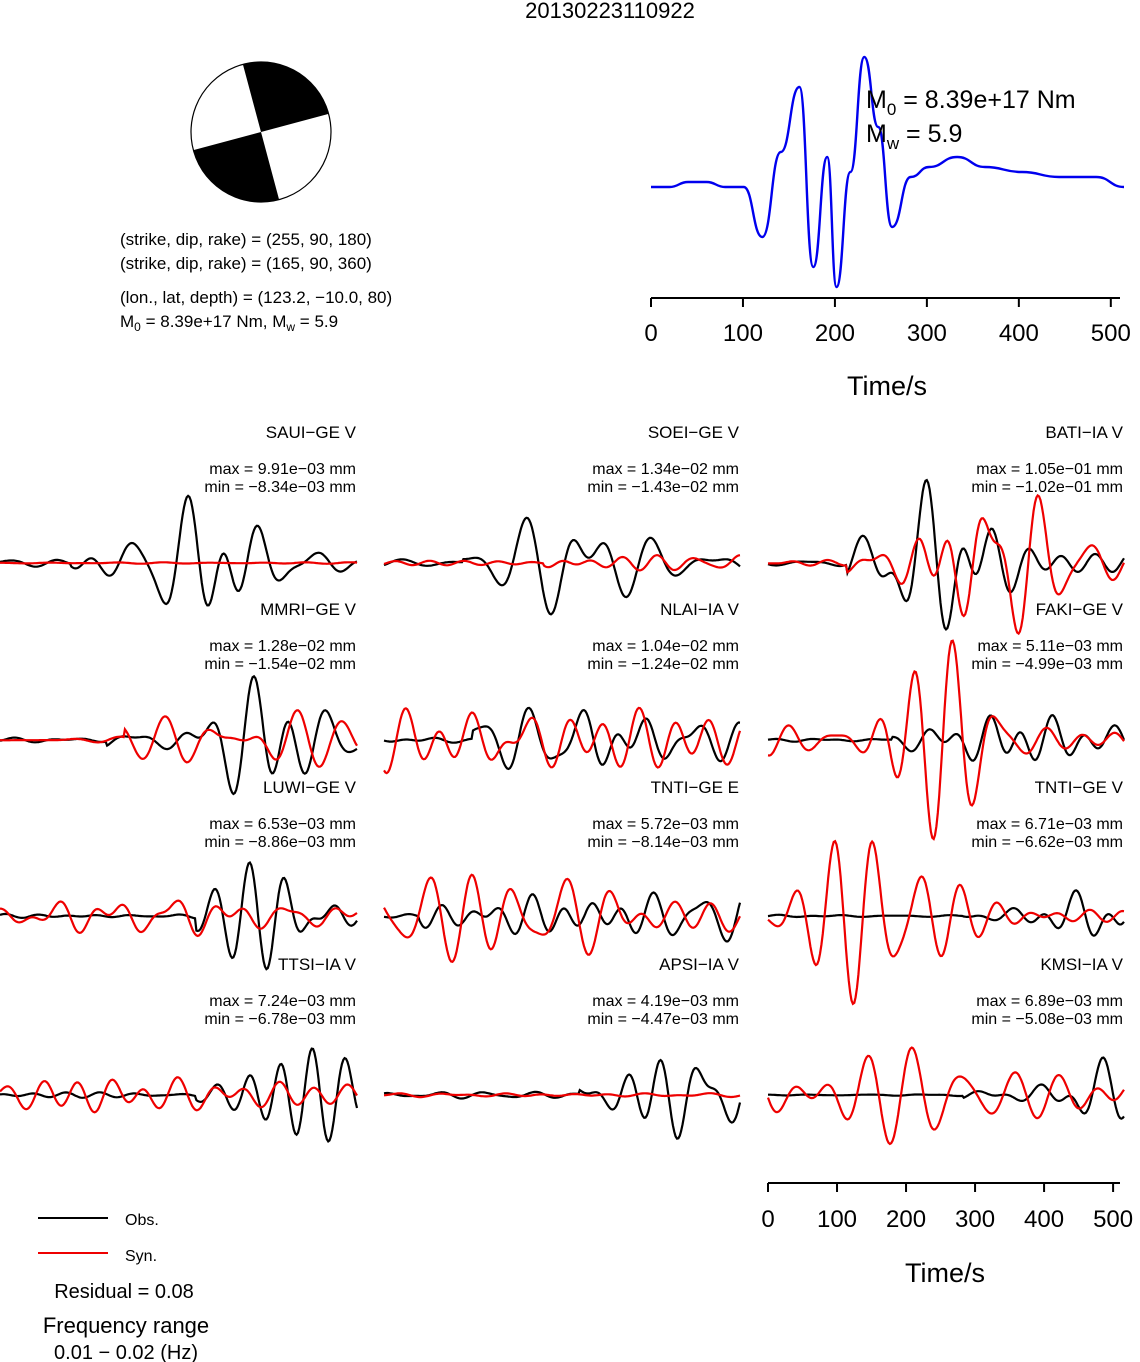 The image size is (1140, 1362). What do you see at coordinates (124, 1292) in the screenshot?
I see `residual-value: Residual = 0.08` at bounding box center [124, 1292].